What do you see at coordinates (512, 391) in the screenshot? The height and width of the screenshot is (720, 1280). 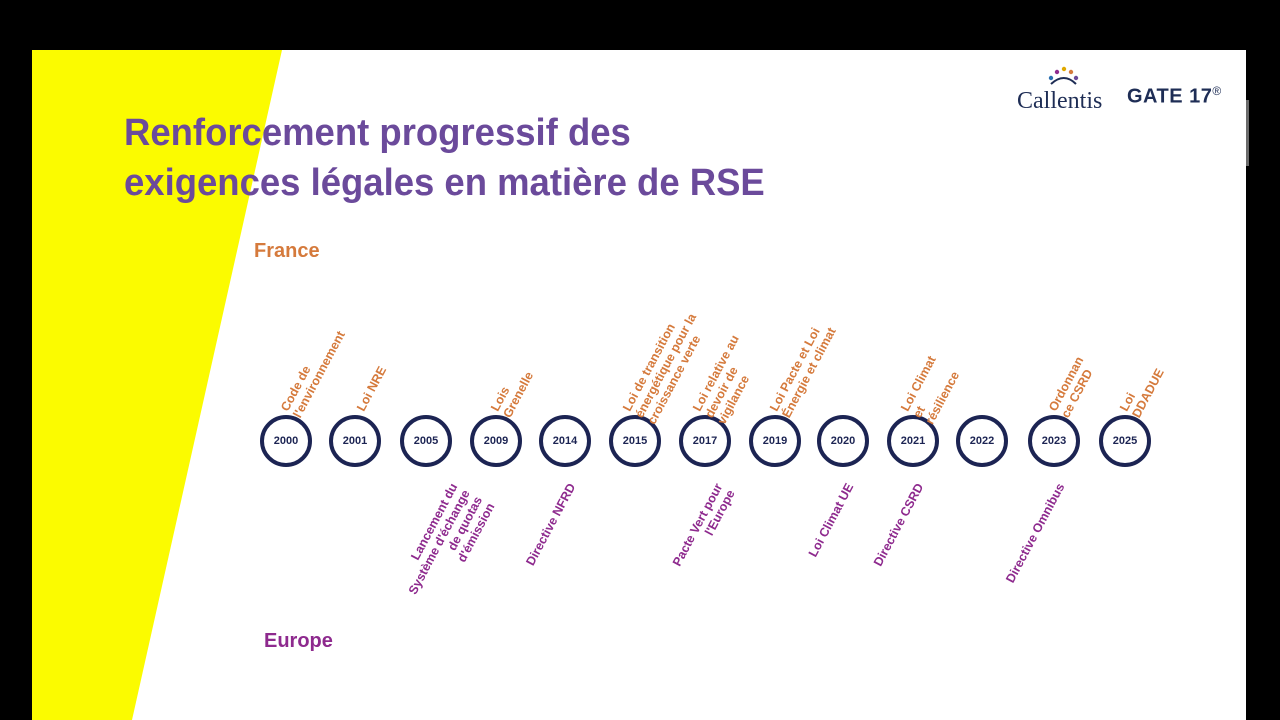 I see `france-event-text: Lois Grenelle` at bounding box center [512, 391].